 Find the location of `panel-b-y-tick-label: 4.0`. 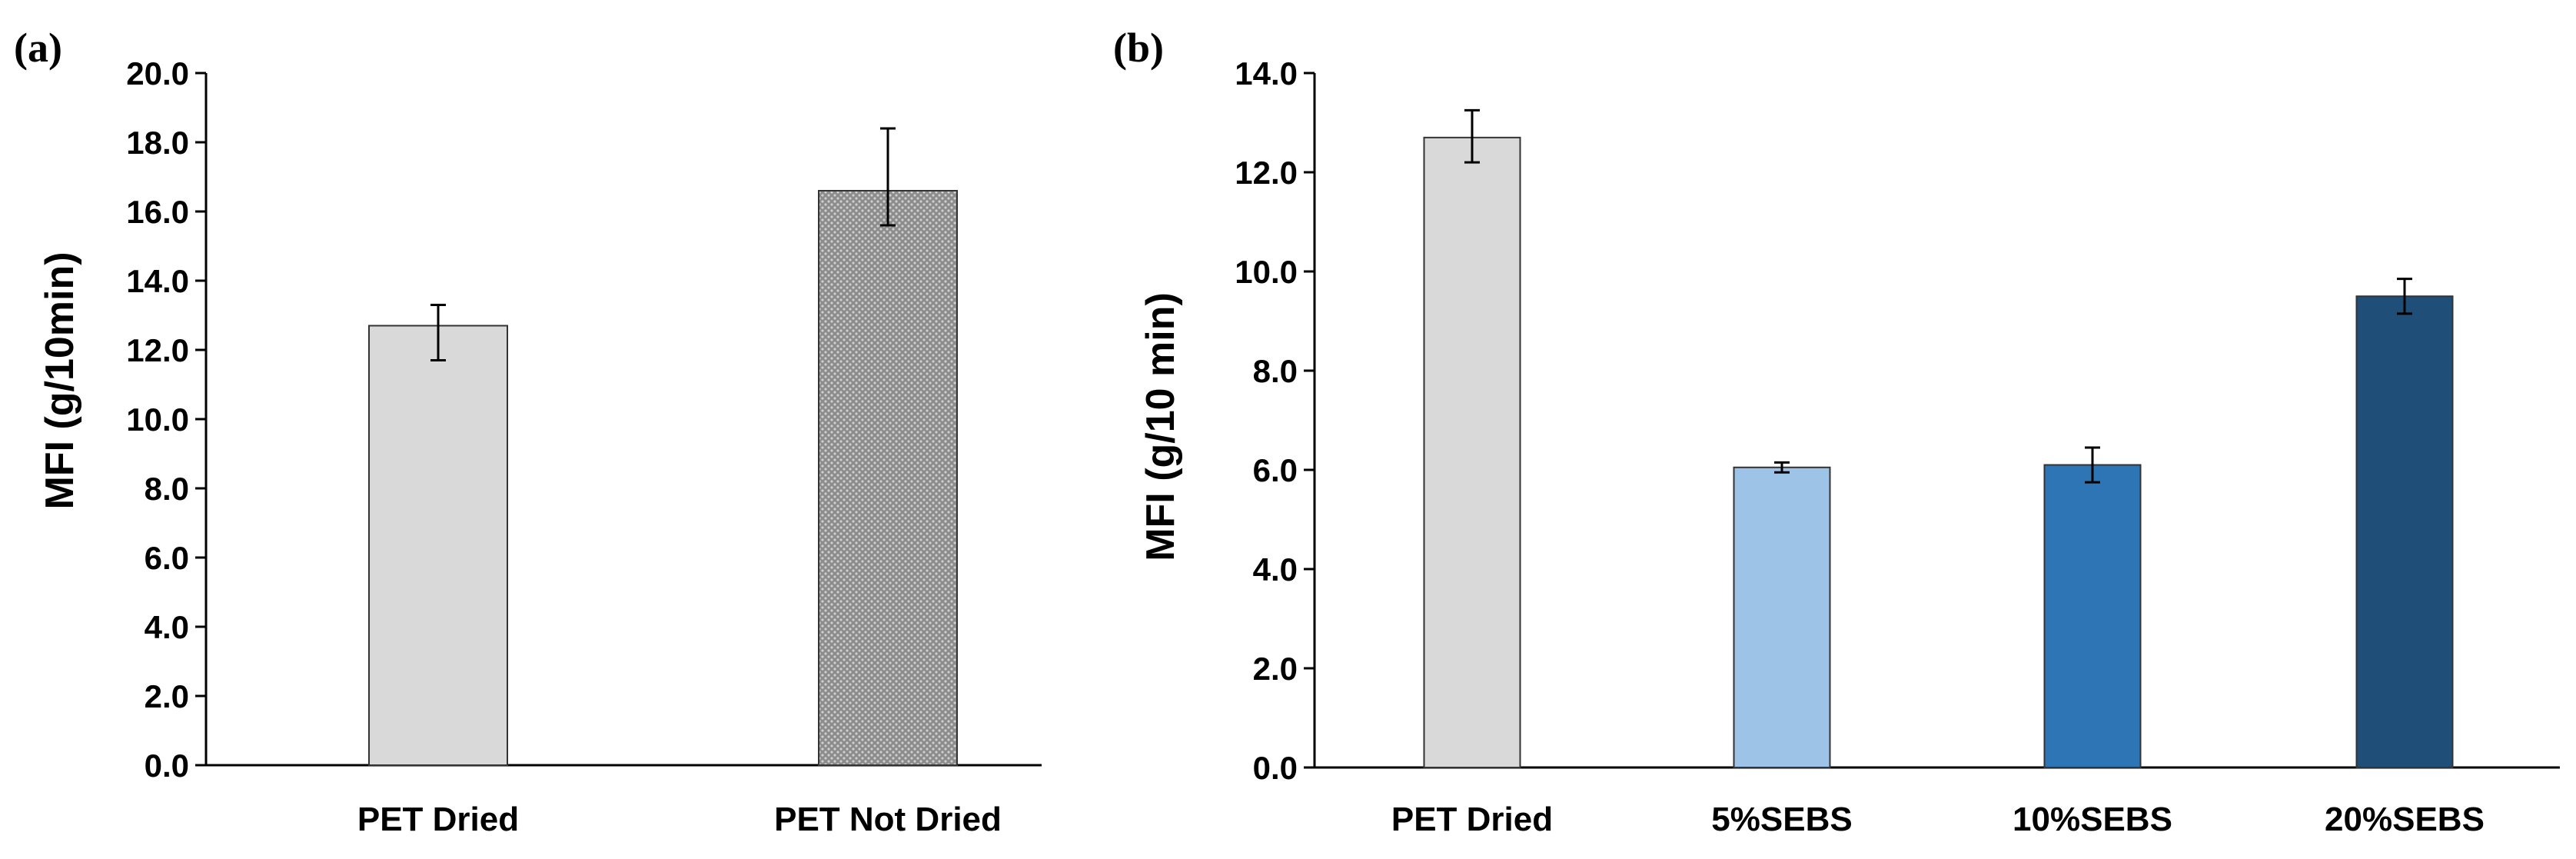

panel-b-y-tick-label: 4.0 is located at coordinates (1275, 569).